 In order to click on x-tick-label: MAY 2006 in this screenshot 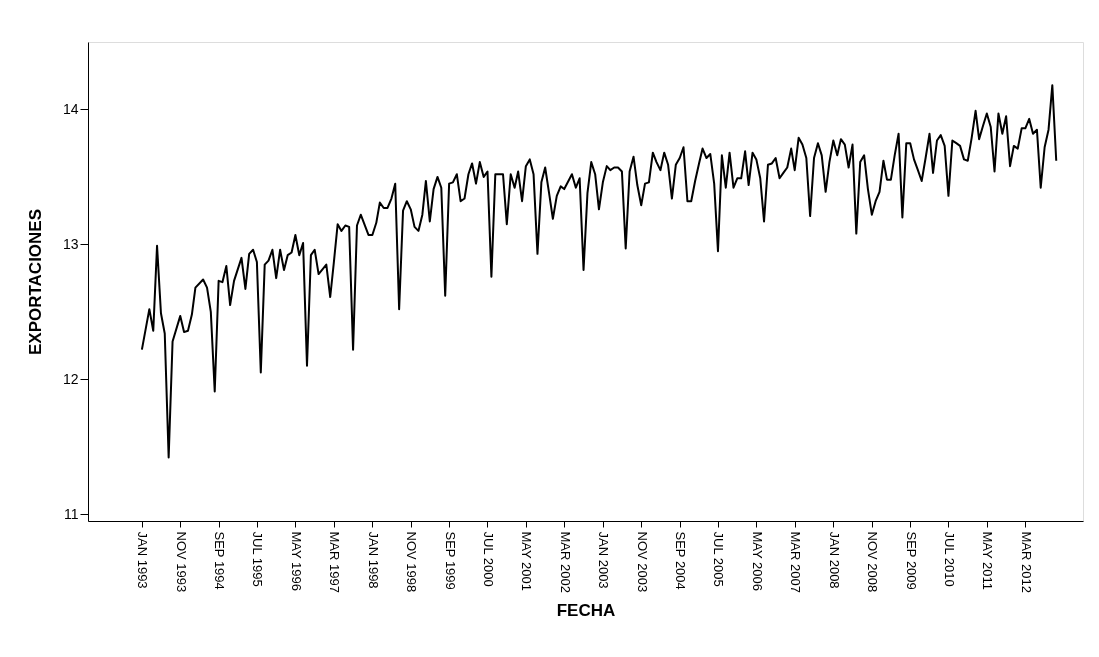, I will do `click(757, 561)`.